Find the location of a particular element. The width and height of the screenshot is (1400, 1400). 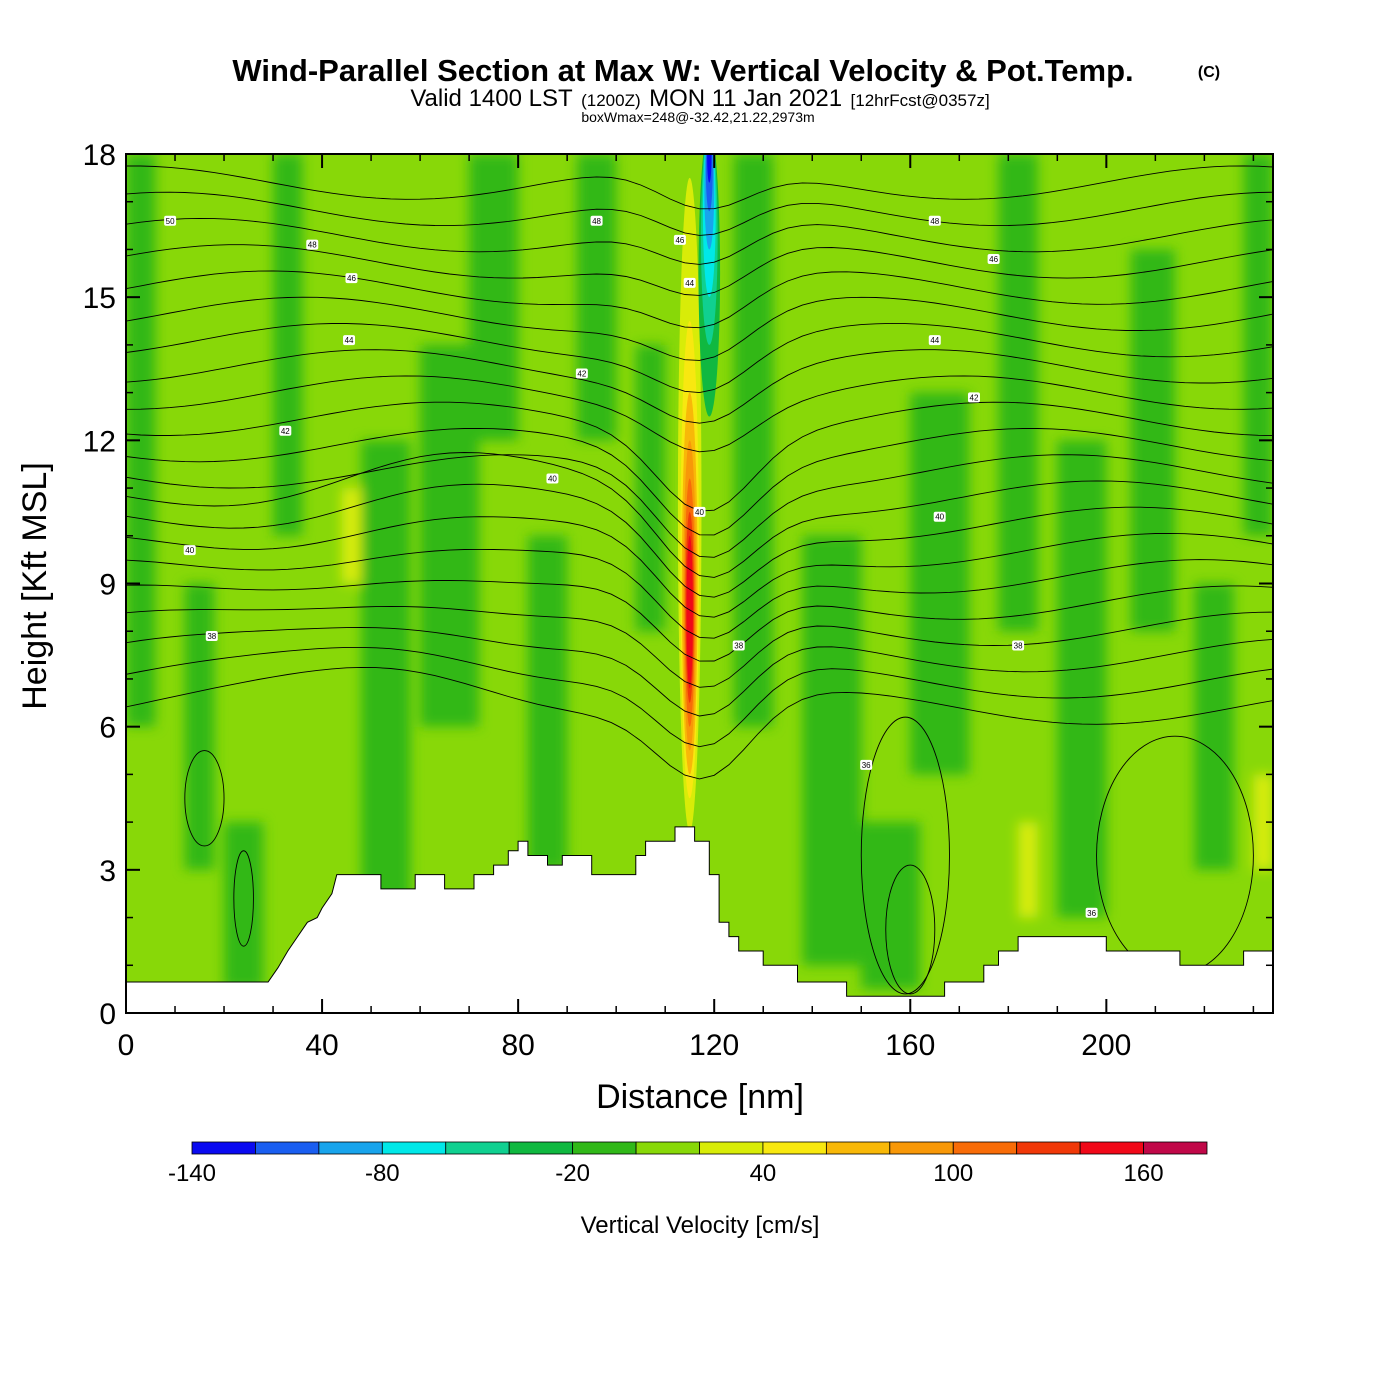

y-axis-label: Height [Kft MSL] is located at coordinates (35, 586).